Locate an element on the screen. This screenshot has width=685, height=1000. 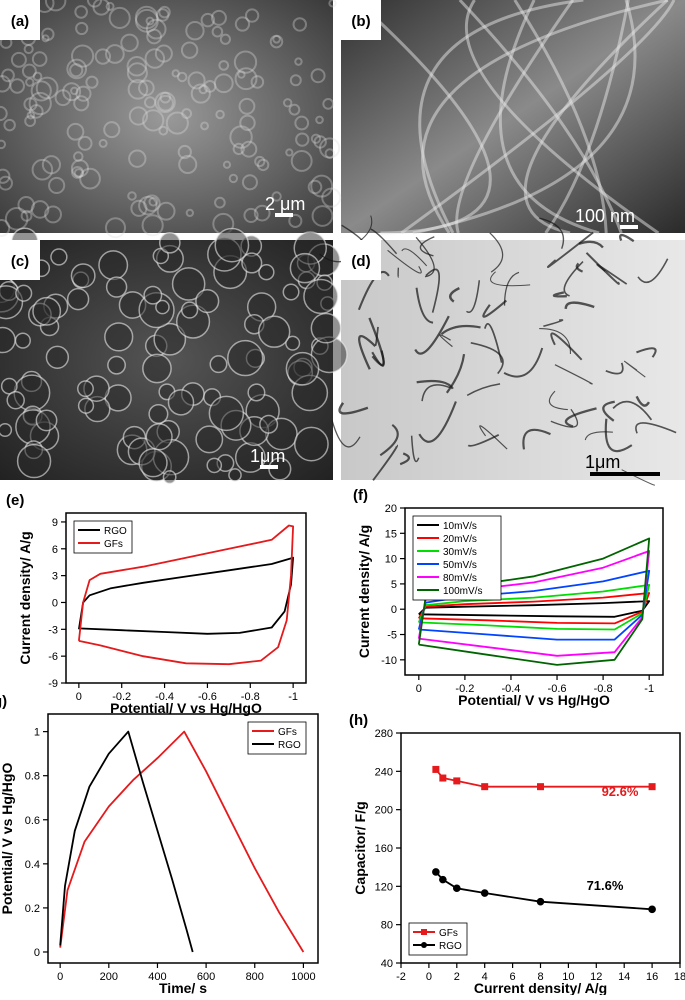
x-tick-label: 600 is located at coordinates (206, 977).